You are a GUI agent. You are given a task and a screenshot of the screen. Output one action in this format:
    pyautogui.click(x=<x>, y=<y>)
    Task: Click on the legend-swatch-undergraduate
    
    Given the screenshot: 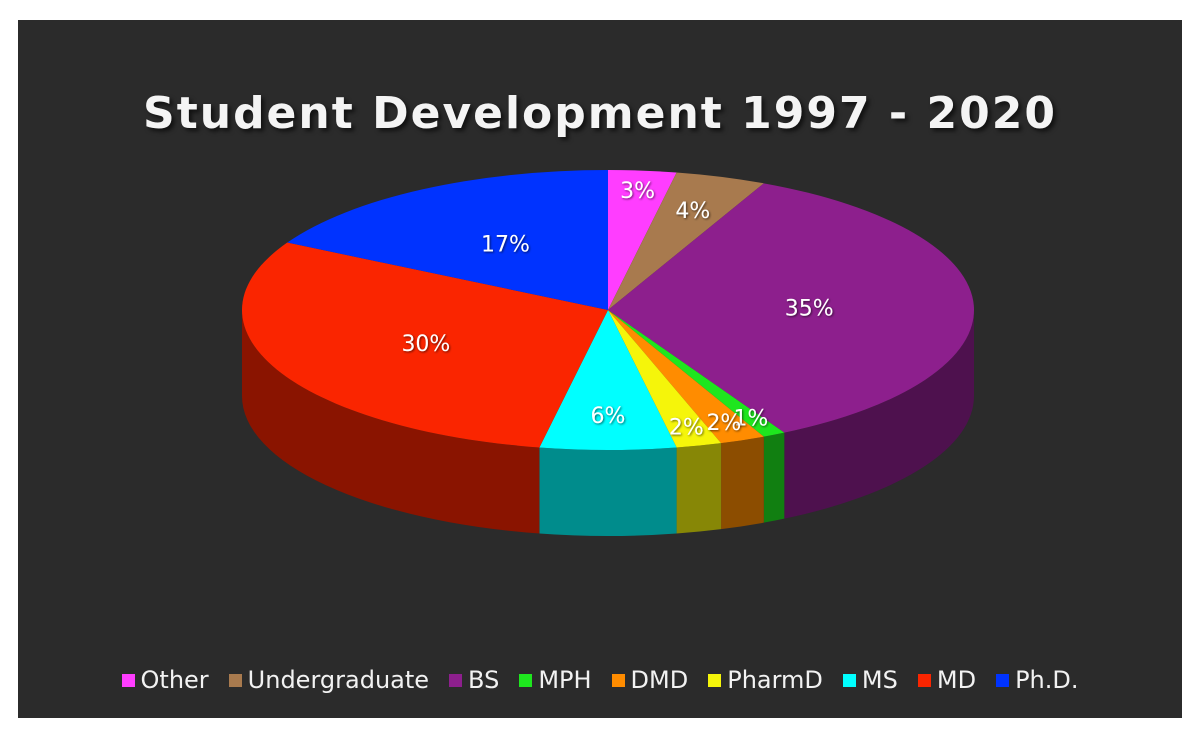 What is the action you would take?
    pyautogui.click(x=235, y=680)
    